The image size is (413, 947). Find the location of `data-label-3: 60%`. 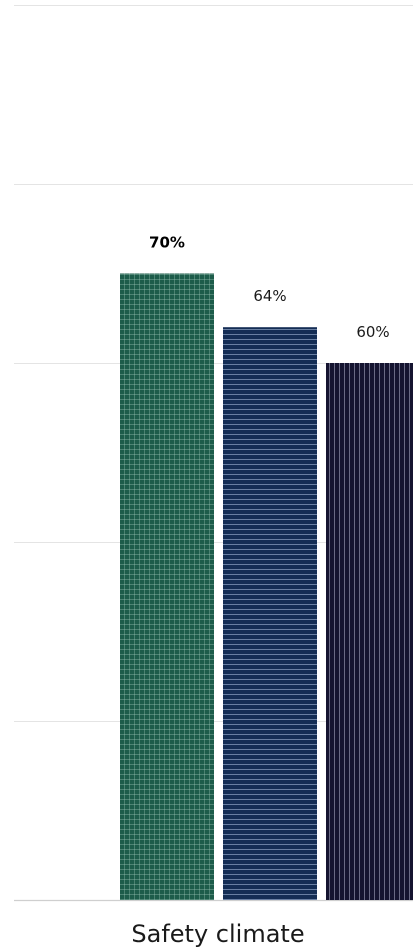

data-label-3: 60% is located at coordinates (372, 332).